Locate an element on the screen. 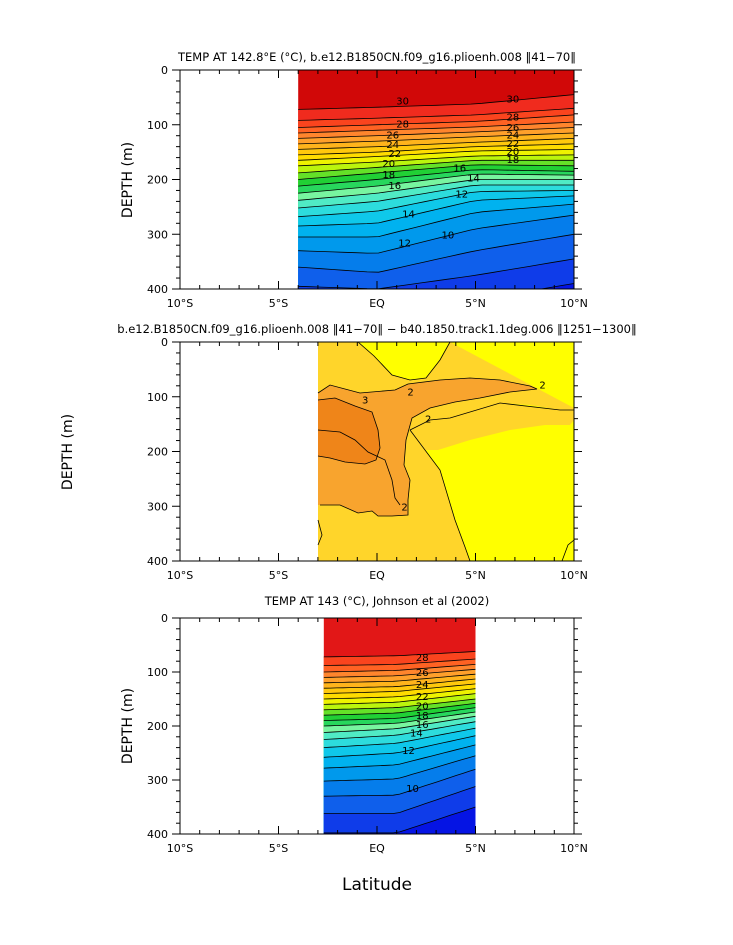 The height and width of the screenshot is (945, 733). y-tick-label: 0 is located at coordinates (164, 342).